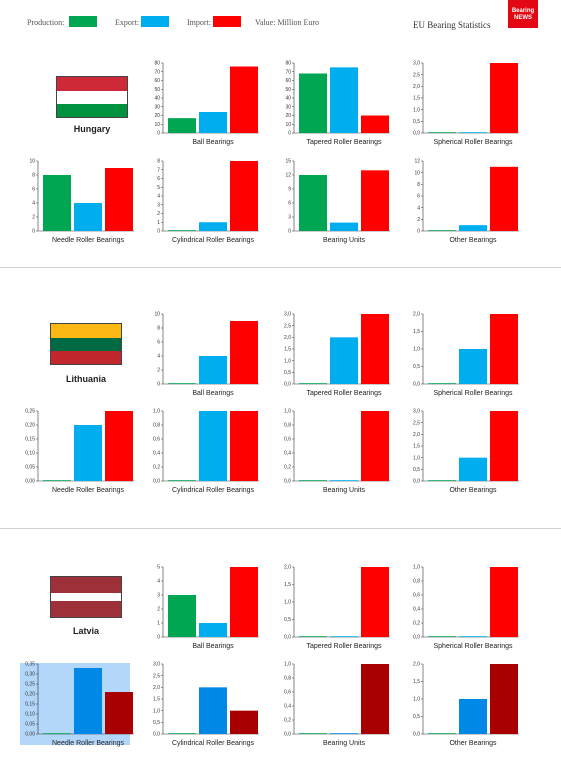 Image resolution: width=561 pixels, height=764 pixels. I want to click on bar-chart: 0 10 20 30 40 50 60 70 80 Tapered Roller Bearings, so click(337, 103).